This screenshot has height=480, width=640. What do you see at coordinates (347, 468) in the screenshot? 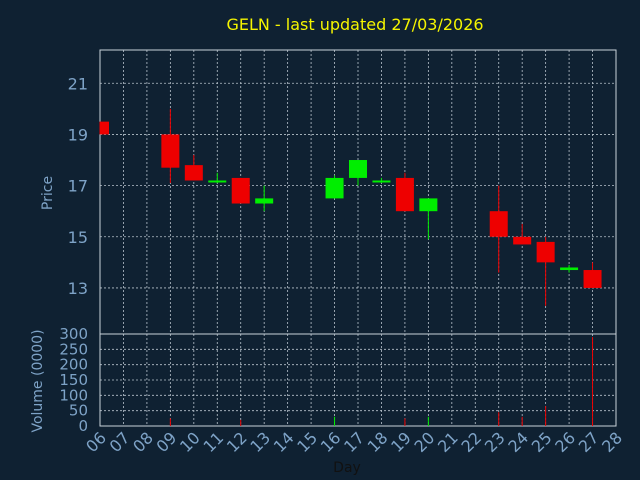
I see `x-axis-label: Day` at bounding box center [347, 468].